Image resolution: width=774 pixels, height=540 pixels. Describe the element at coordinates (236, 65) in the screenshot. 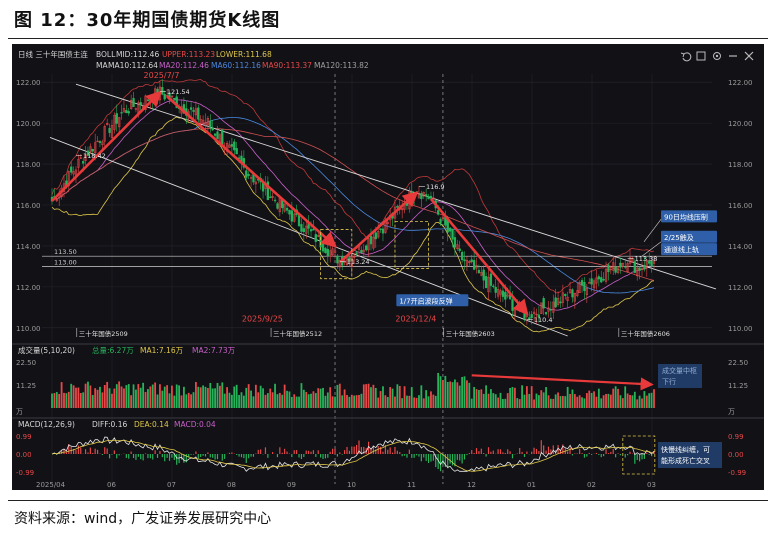

I see `ma60-value: MA60:112.16` at that location.